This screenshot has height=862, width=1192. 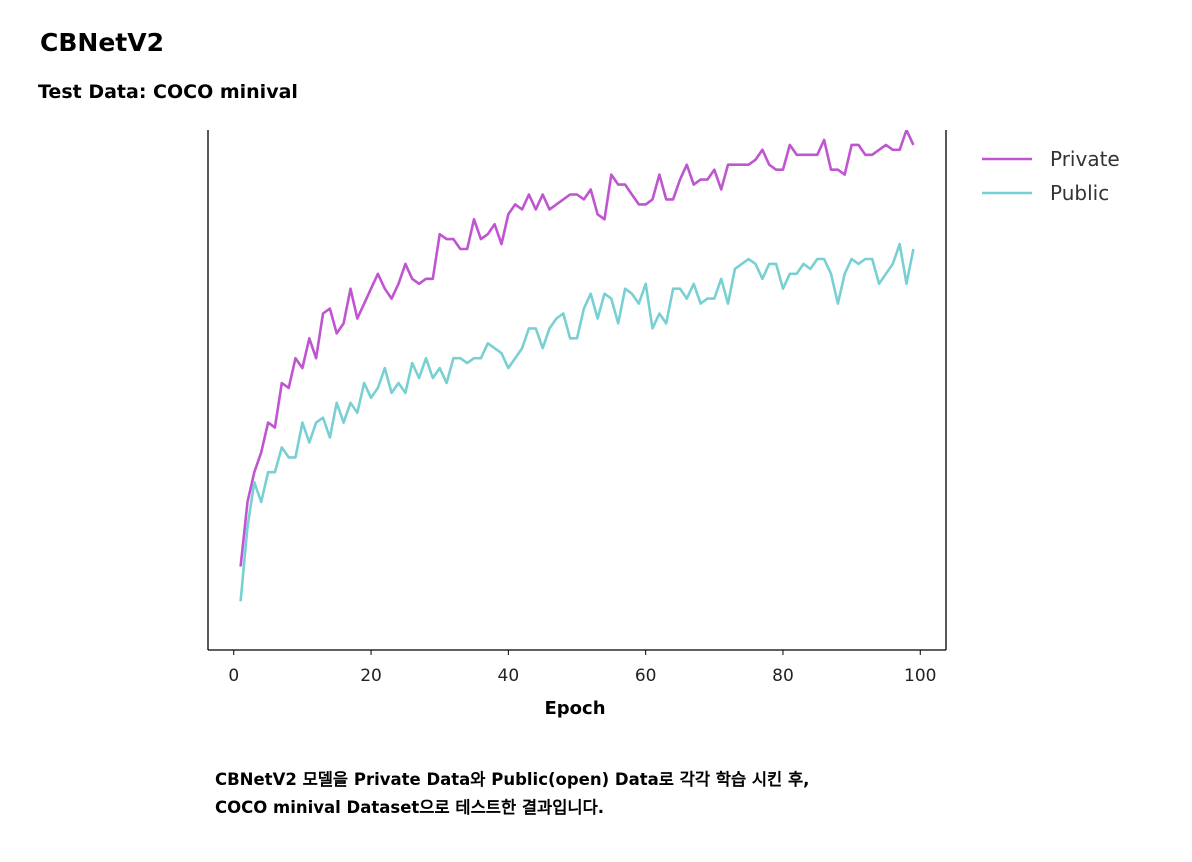 What do you see at coordinates (1085, 159) in the screenshot?
I see `legend-label-private: Private` at bounding box center [1085, 159].